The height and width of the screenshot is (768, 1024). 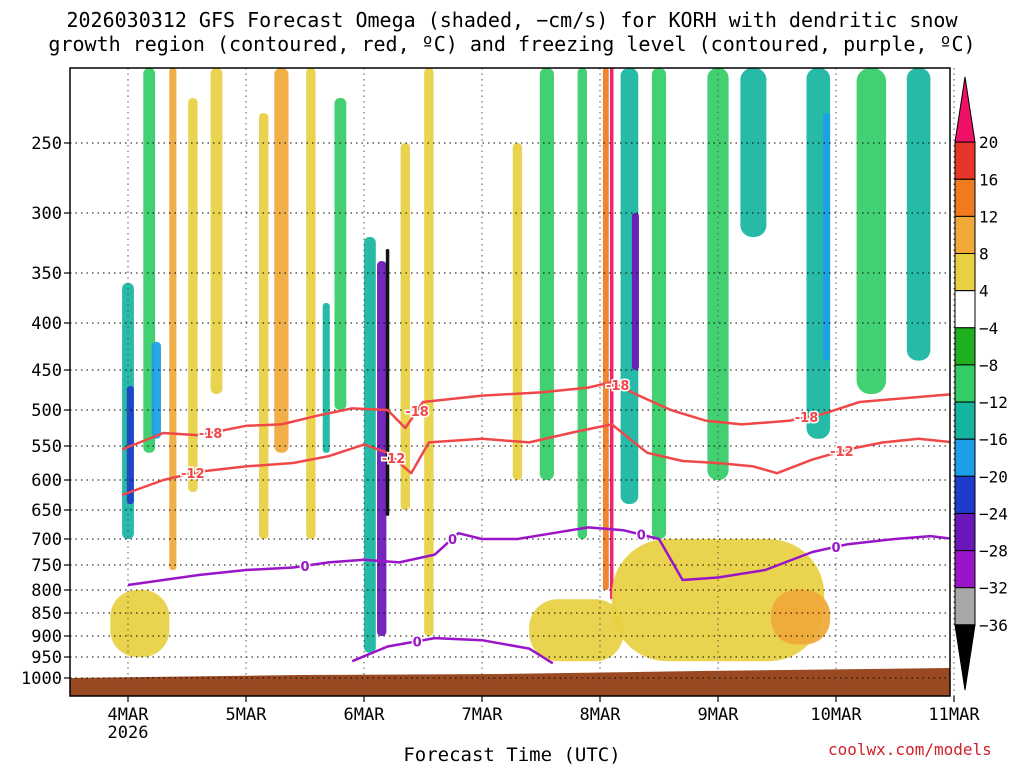 What do you see at coordinates (993, 551) in the screenshot?
I see `colorbar-label: −28` at bounding box center [993, 551].